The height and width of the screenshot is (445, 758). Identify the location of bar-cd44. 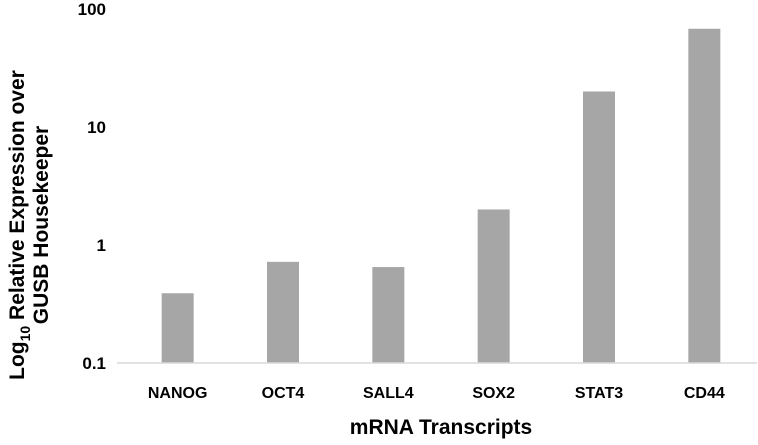
(704, 196).